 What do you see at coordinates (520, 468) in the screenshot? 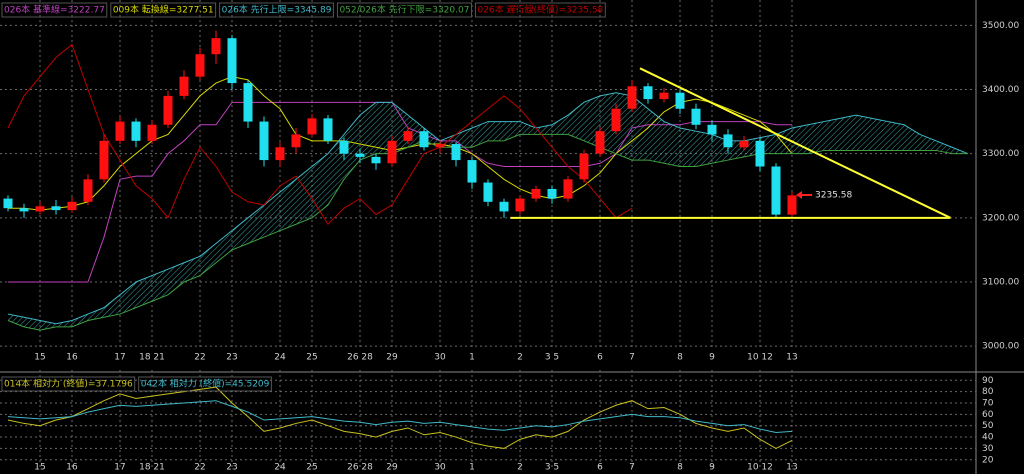
I see `x-tick-label: 2` at bounding box center [520, 468].